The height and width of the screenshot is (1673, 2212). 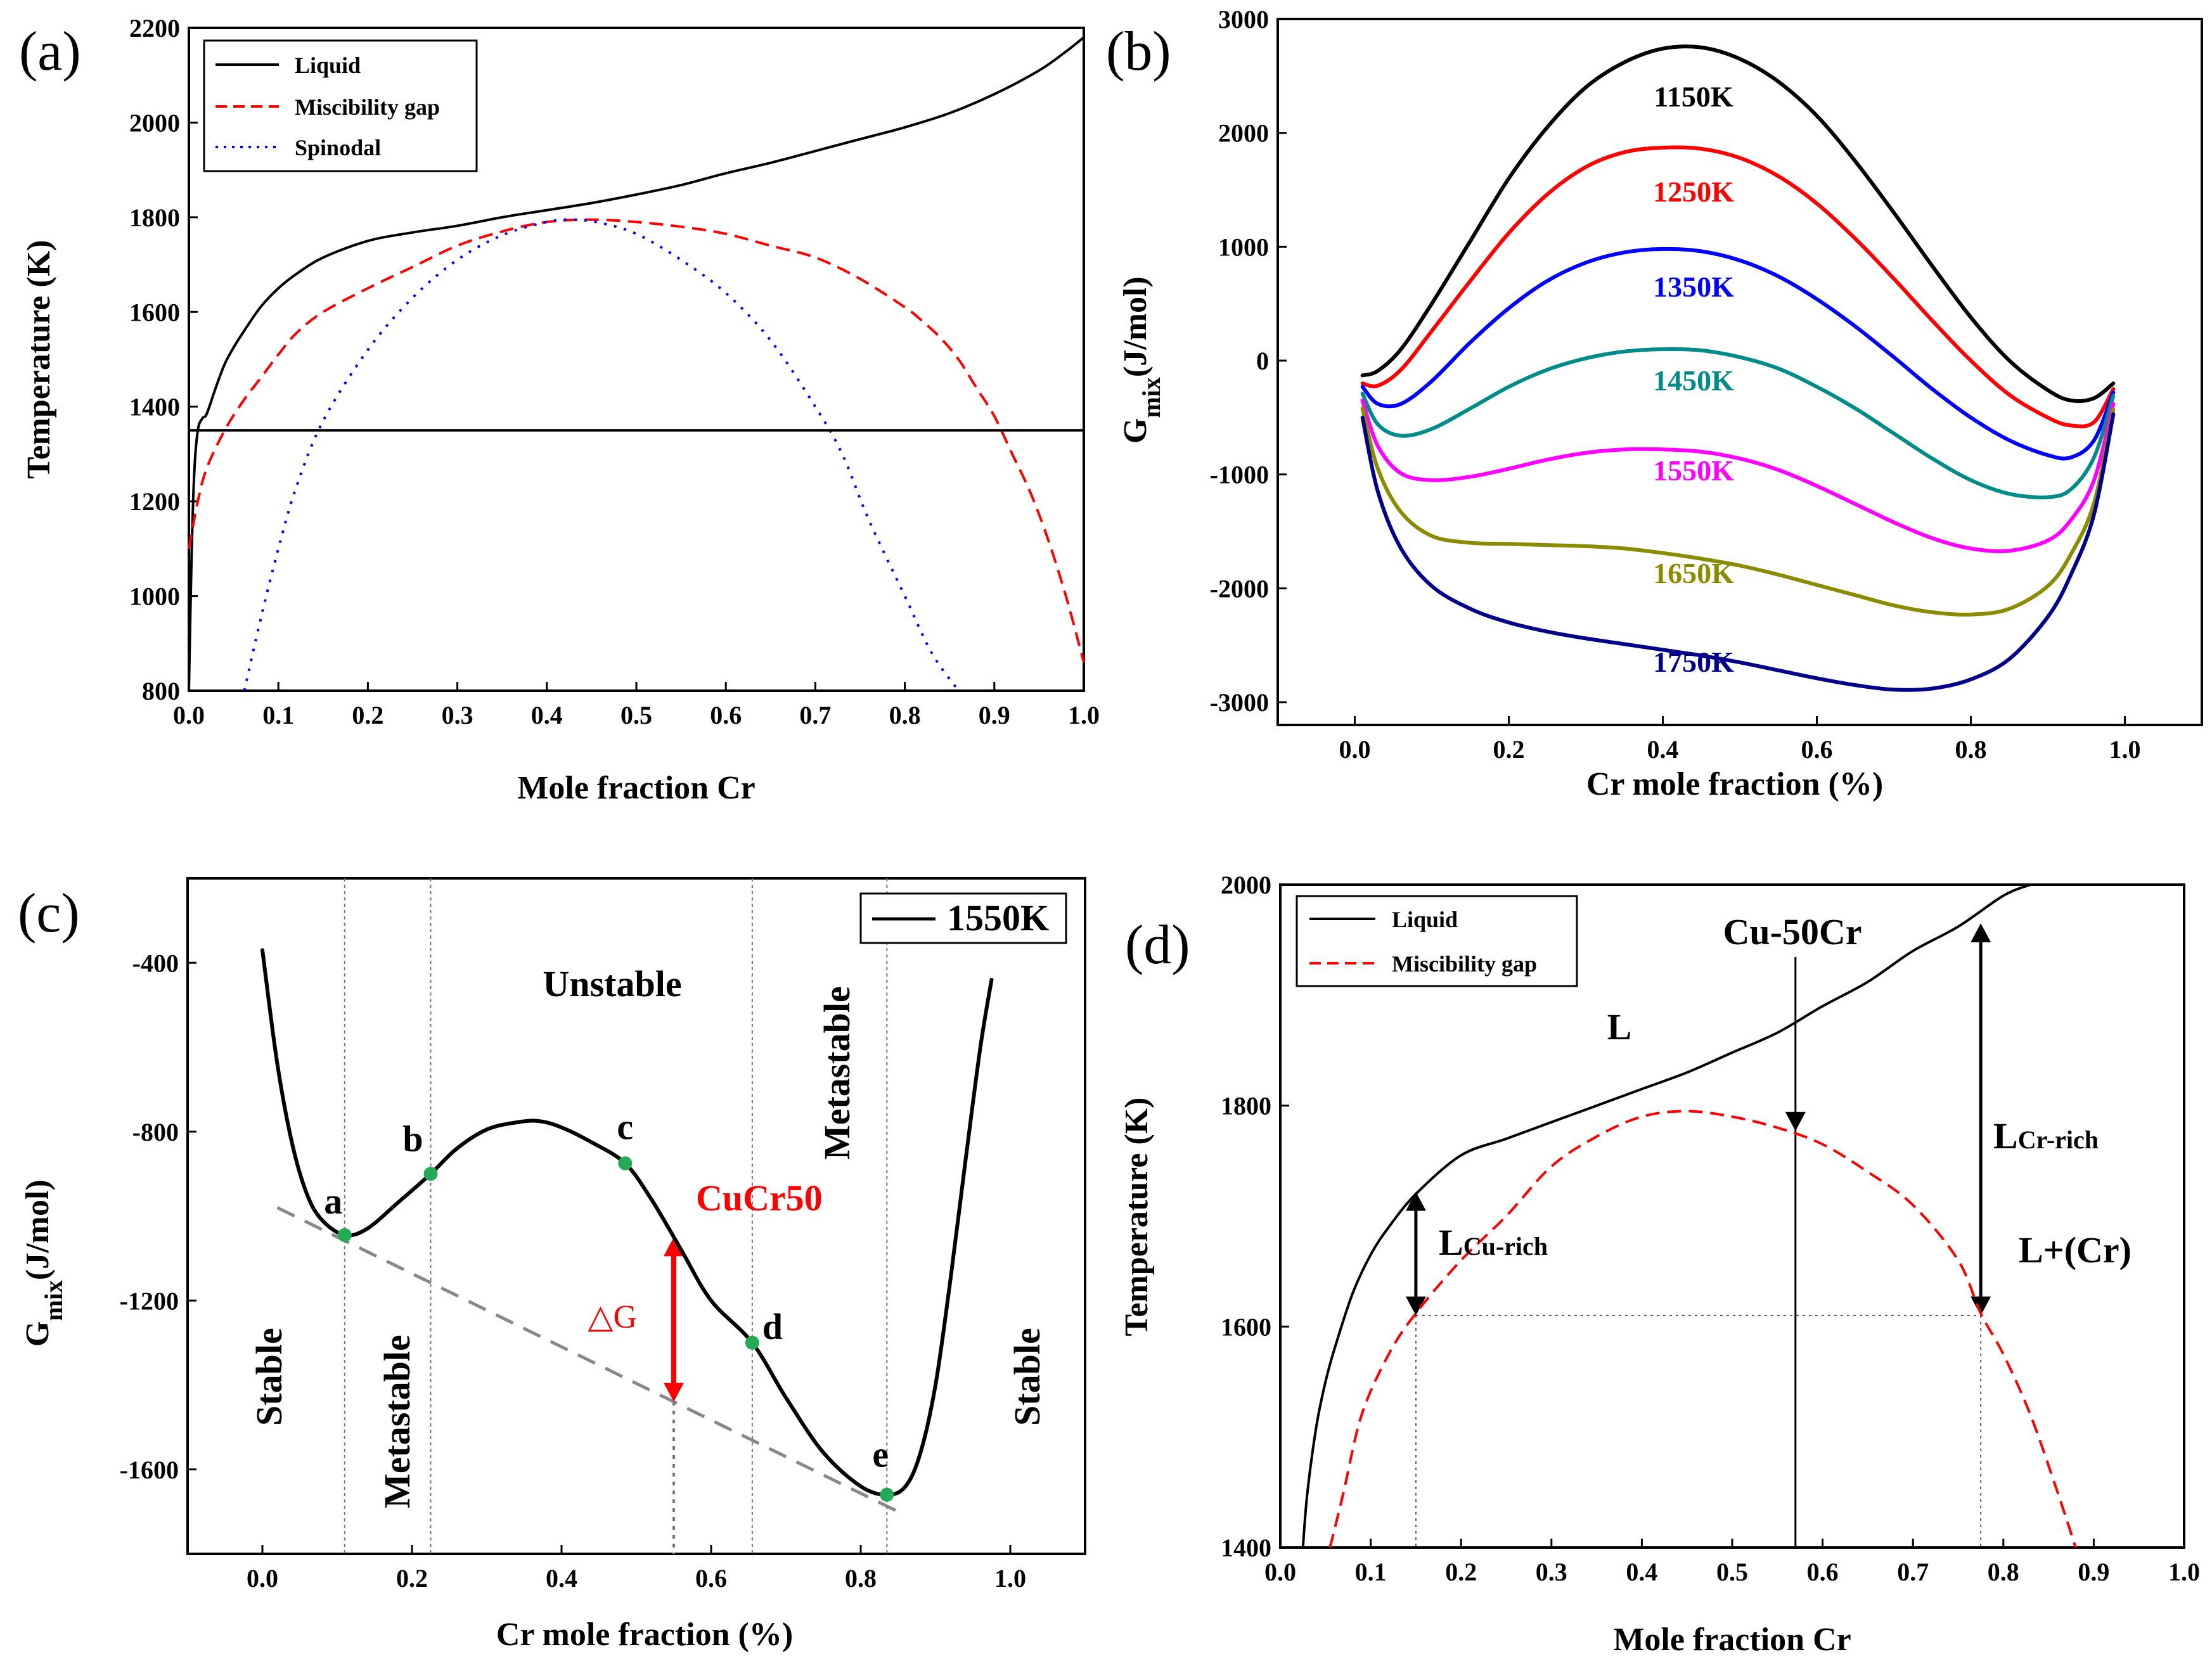 What do you see at coordinates (587, 1359) in the screenshot?
I see `common-tangent-line` at bounding box center [587, 1359].